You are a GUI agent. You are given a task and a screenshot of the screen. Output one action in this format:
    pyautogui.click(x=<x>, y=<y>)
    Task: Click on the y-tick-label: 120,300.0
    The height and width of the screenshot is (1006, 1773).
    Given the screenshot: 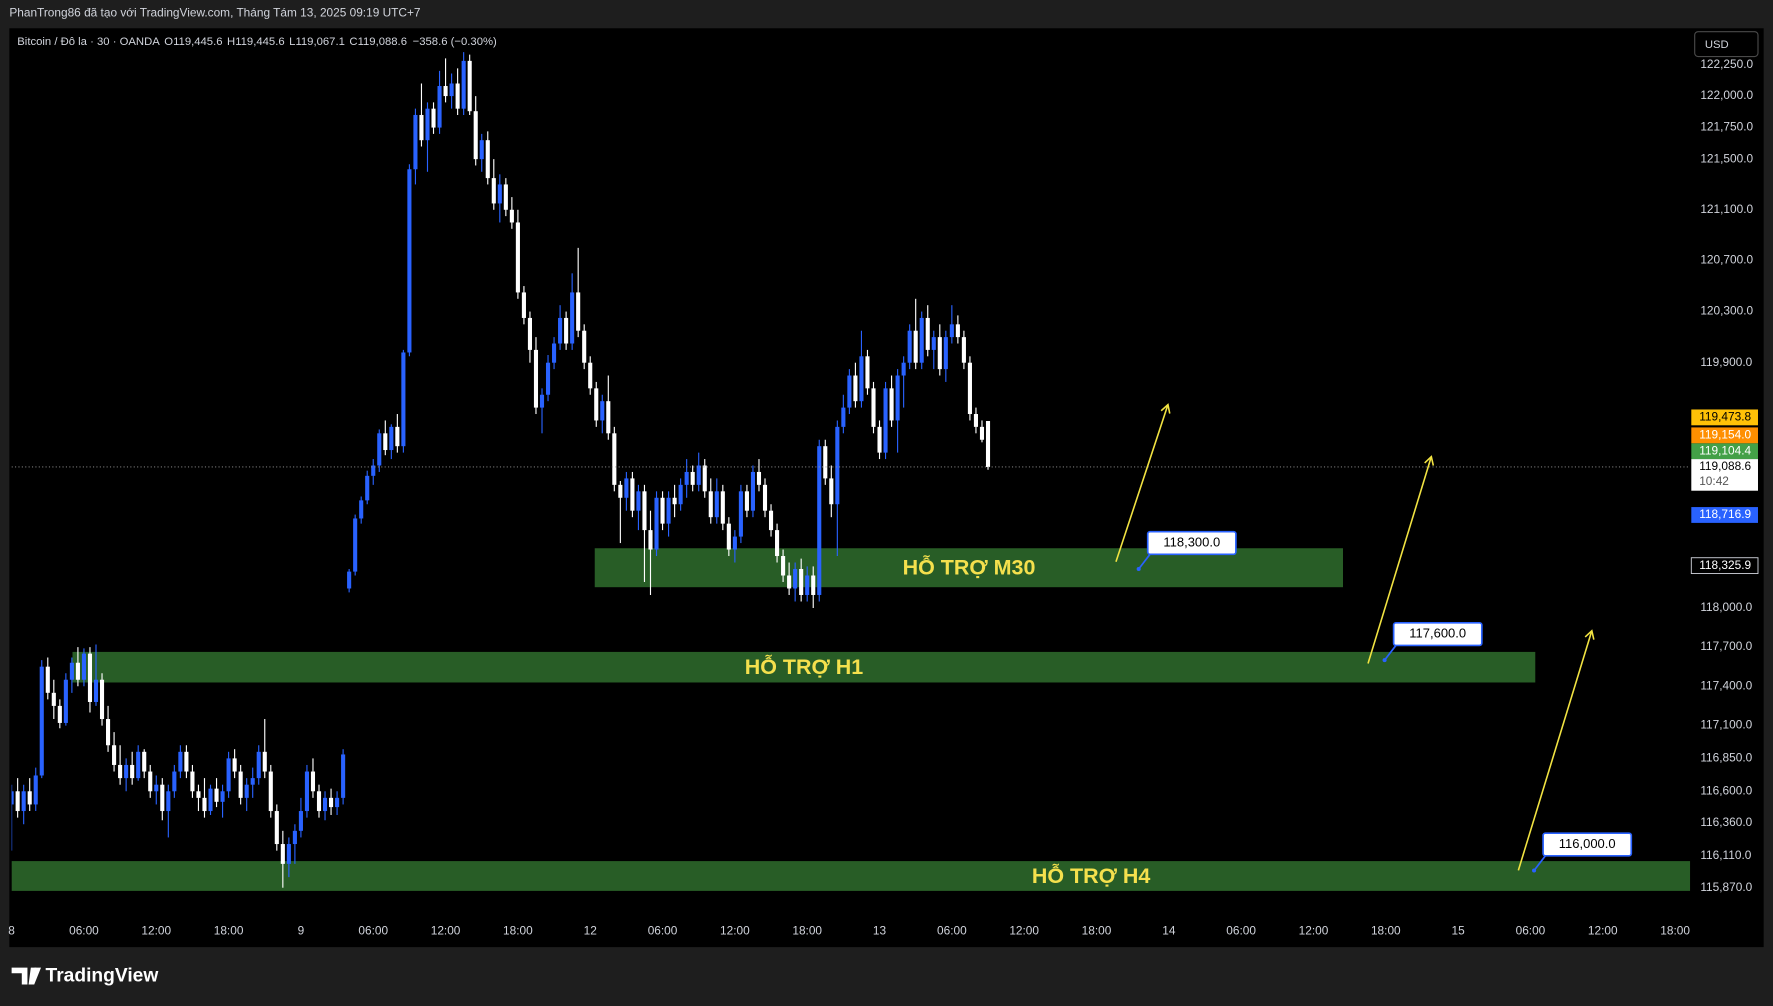 What is the action you would take?
    pyautogui.click(x=1726, y=311)
    